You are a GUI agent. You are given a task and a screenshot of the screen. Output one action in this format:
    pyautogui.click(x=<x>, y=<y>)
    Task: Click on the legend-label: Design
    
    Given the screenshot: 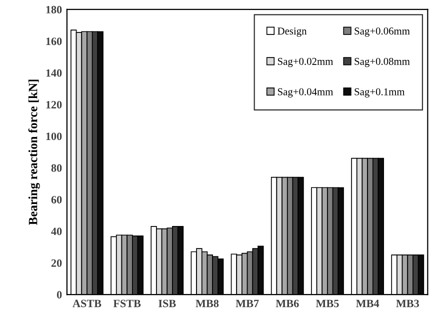 What is the action you would take?
    pyautogui.click(x=292, y=32)
    